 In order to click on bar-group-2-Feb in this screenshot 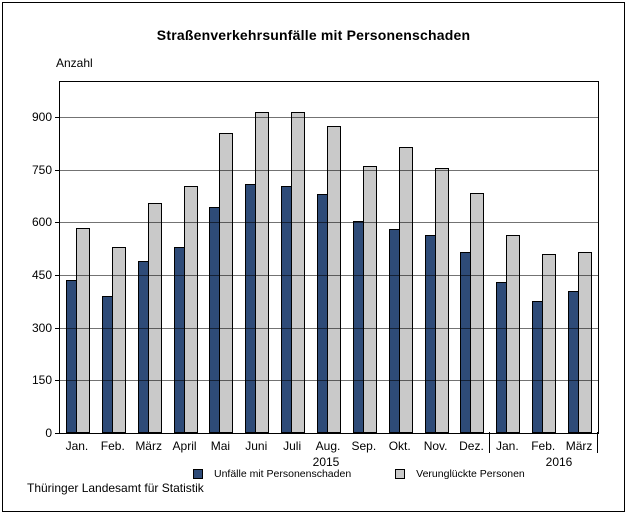, I will do `click(114, 257)`.